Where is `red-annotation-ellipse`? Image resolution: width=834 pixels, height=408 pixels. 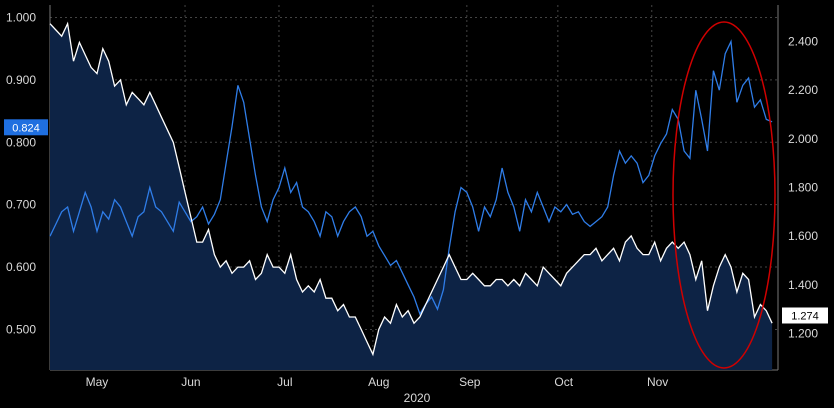
red-annotation-ellipse is located at coordinates (724, 195).